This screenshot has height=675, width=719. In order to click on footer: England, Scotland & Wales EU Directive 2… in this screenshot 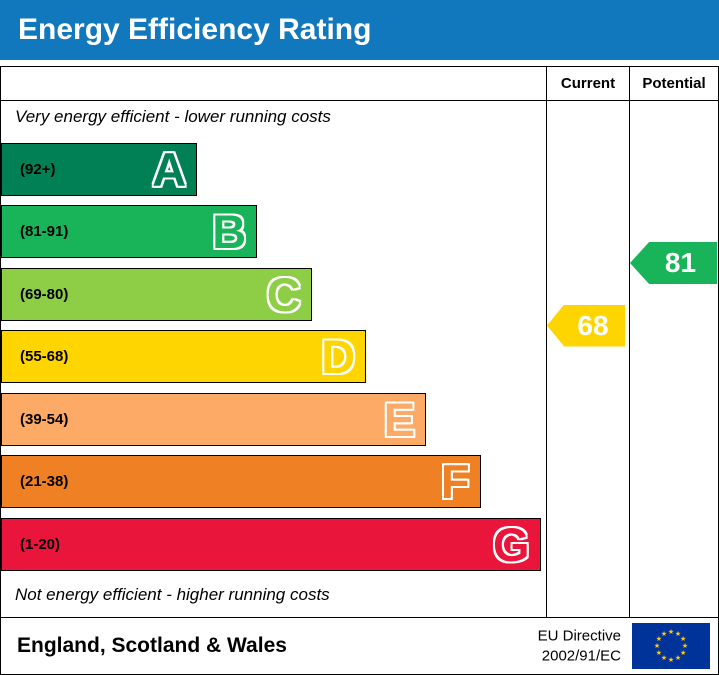, I will do `click(359, 646)`.